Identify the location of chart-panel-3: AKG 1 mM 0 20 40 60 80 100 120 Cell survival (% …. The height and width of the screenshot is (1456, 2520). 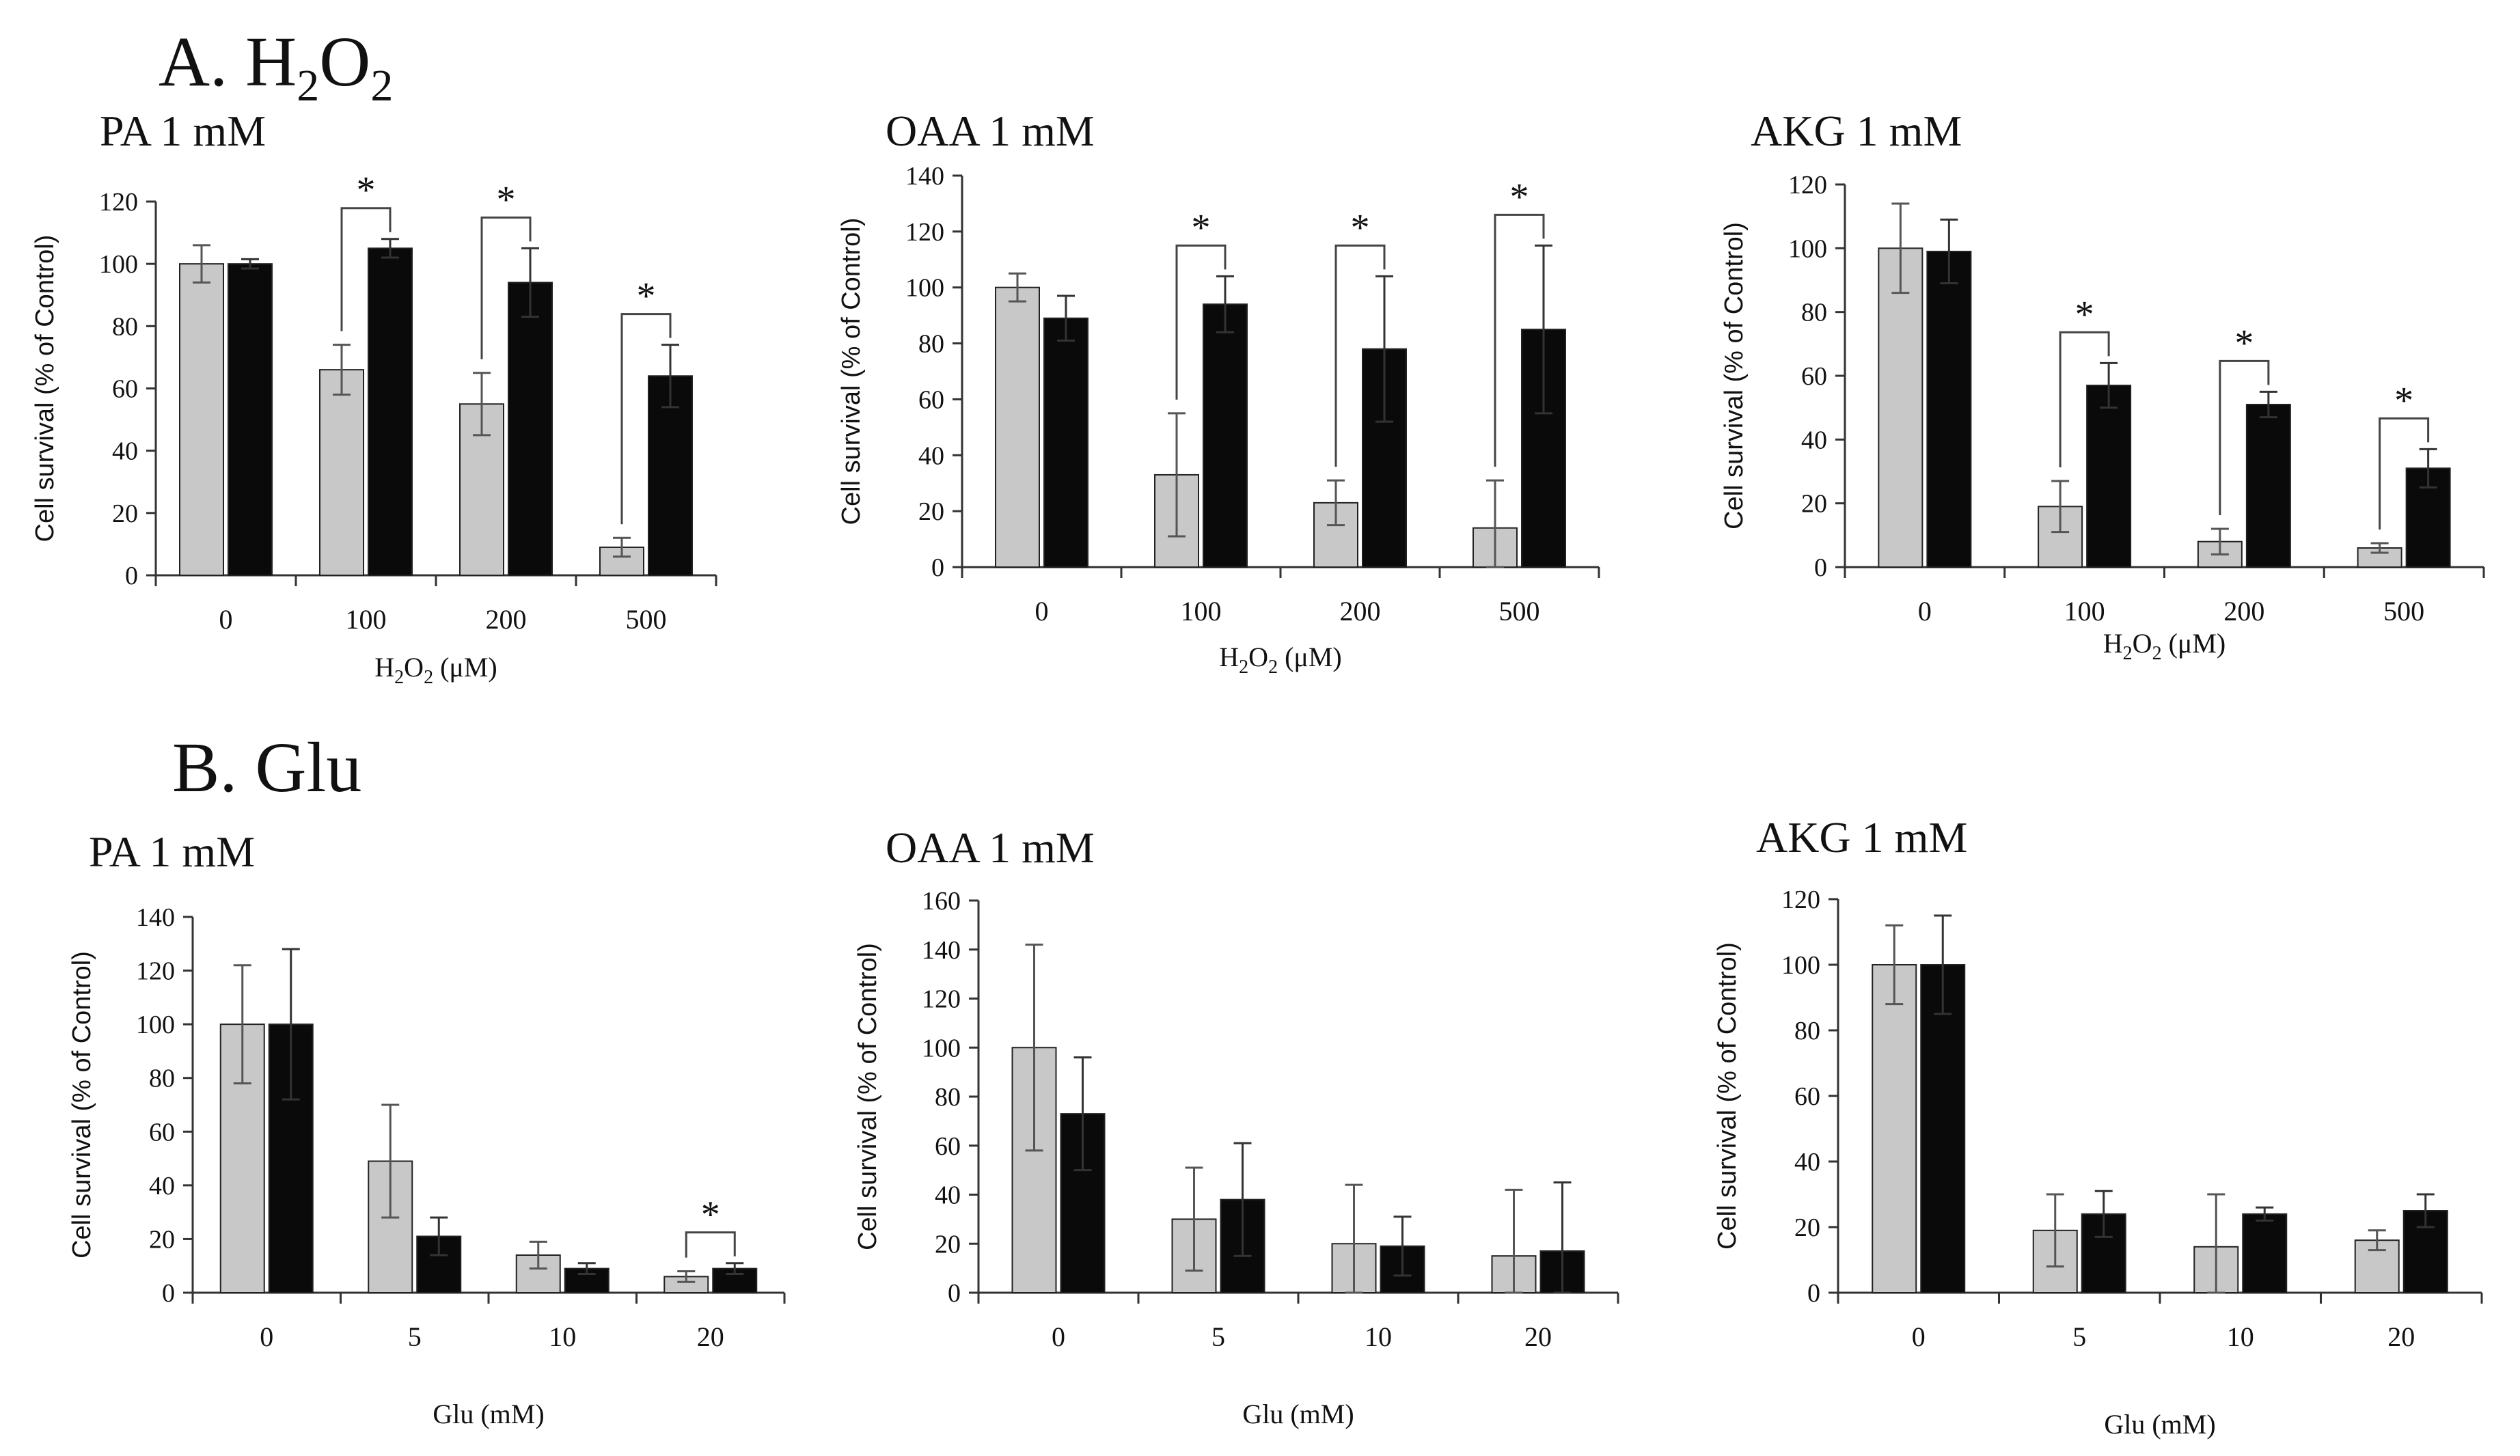
(2102, 385).